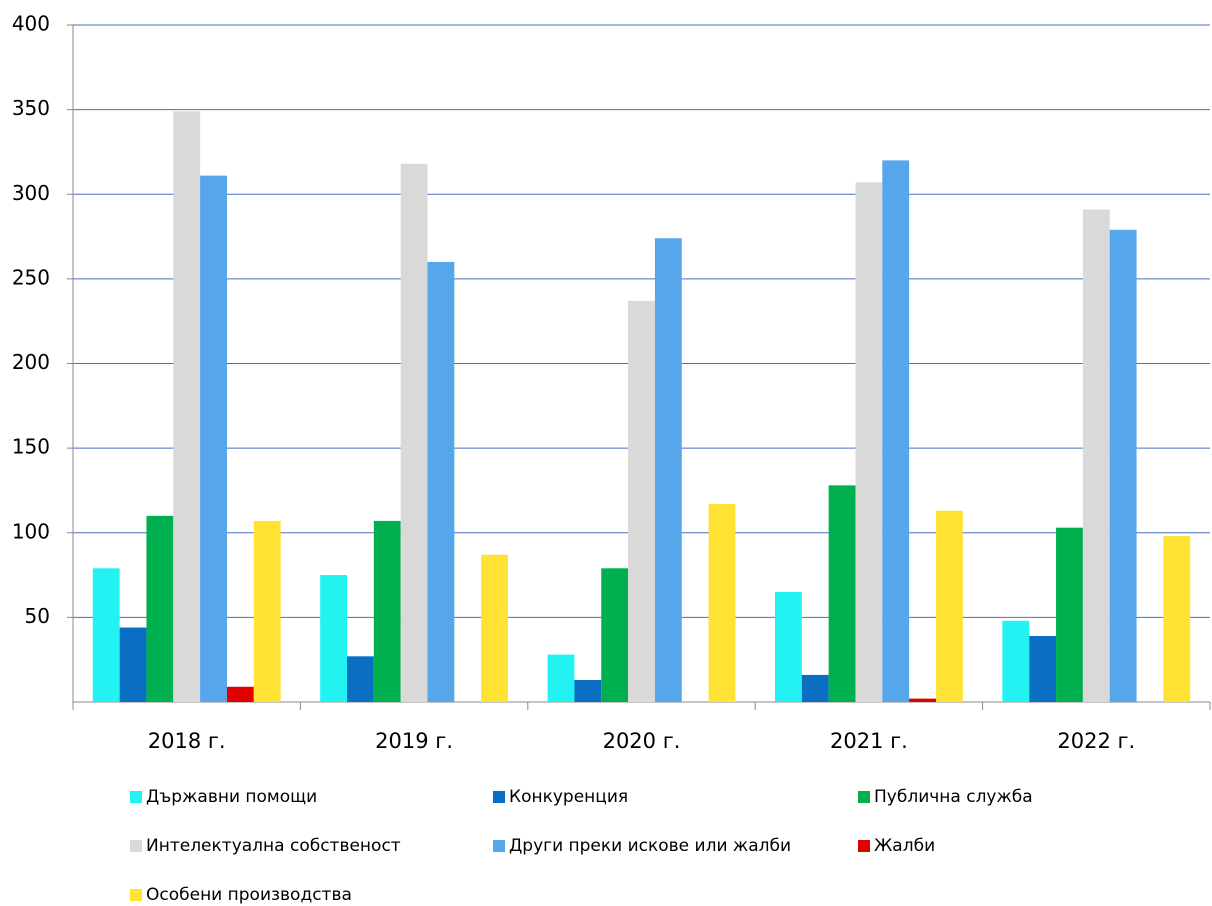 The height and width of the screenshot is (906, 1212). I want to click on x-tick-label: 2018 г., so click(187, 741).